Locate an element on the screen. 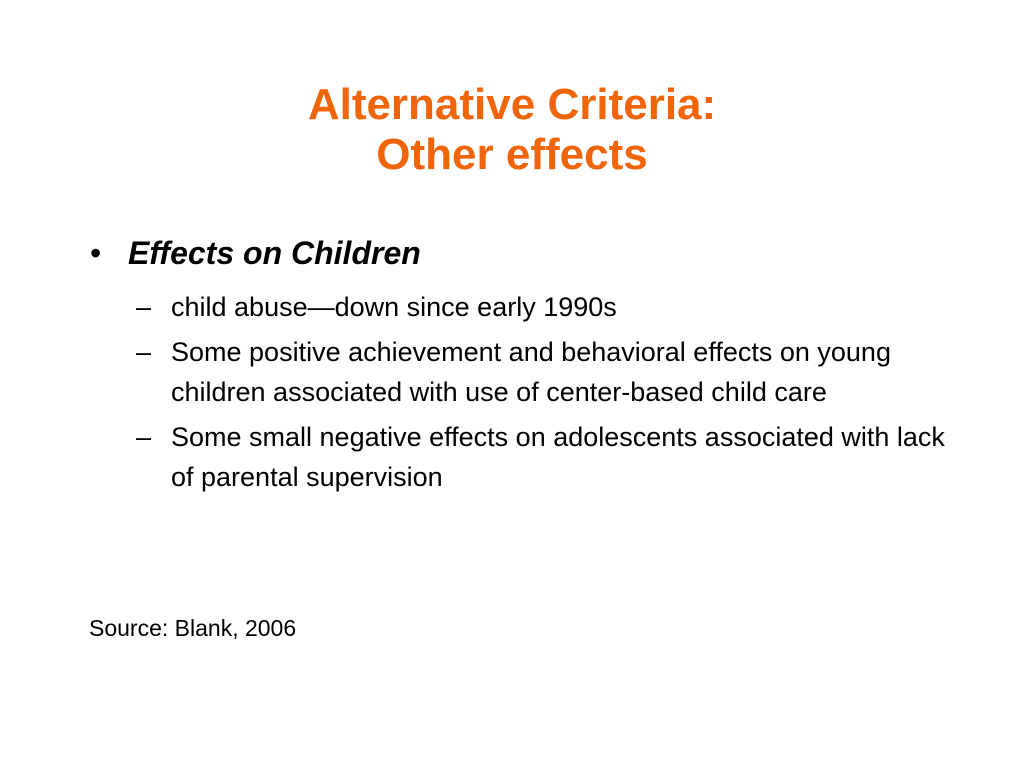  bullet-effects-on-children: • Effects on Children is located at coordinates (255, 253).